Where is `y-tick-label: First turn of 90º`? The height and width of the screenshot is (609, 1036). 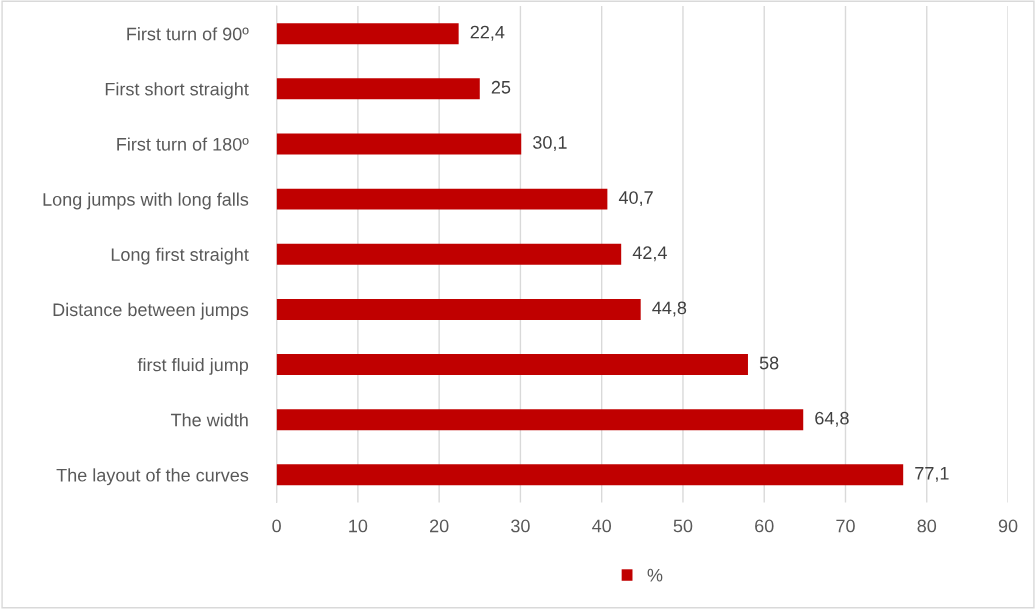
y-tick-label: First turn of 90º is located at coordinates (188, 34).